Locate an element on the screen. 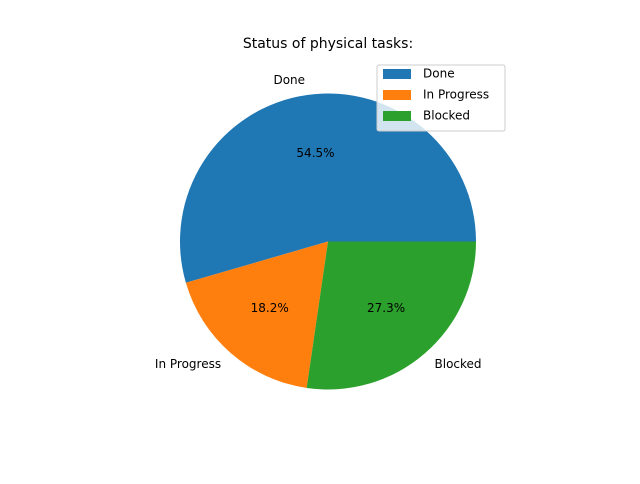 The height and width of the screenshot is (484, 640). slice-label-blocked: Blocked is located at coordinates (458, 364).